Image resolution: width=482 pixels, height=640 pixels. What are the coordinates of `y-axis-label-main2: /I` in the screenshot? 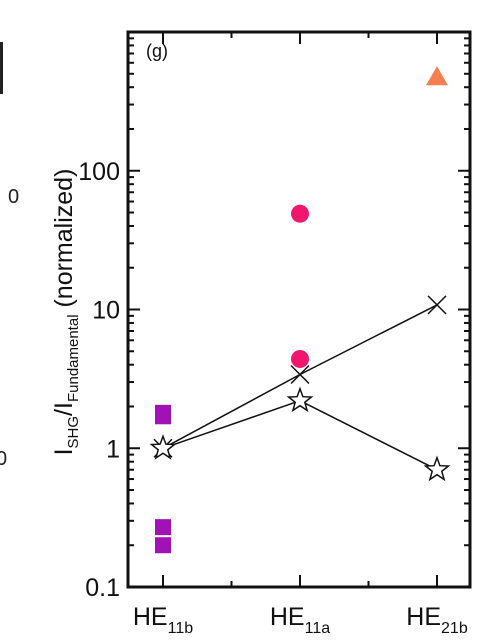 It's located at (64, 409).